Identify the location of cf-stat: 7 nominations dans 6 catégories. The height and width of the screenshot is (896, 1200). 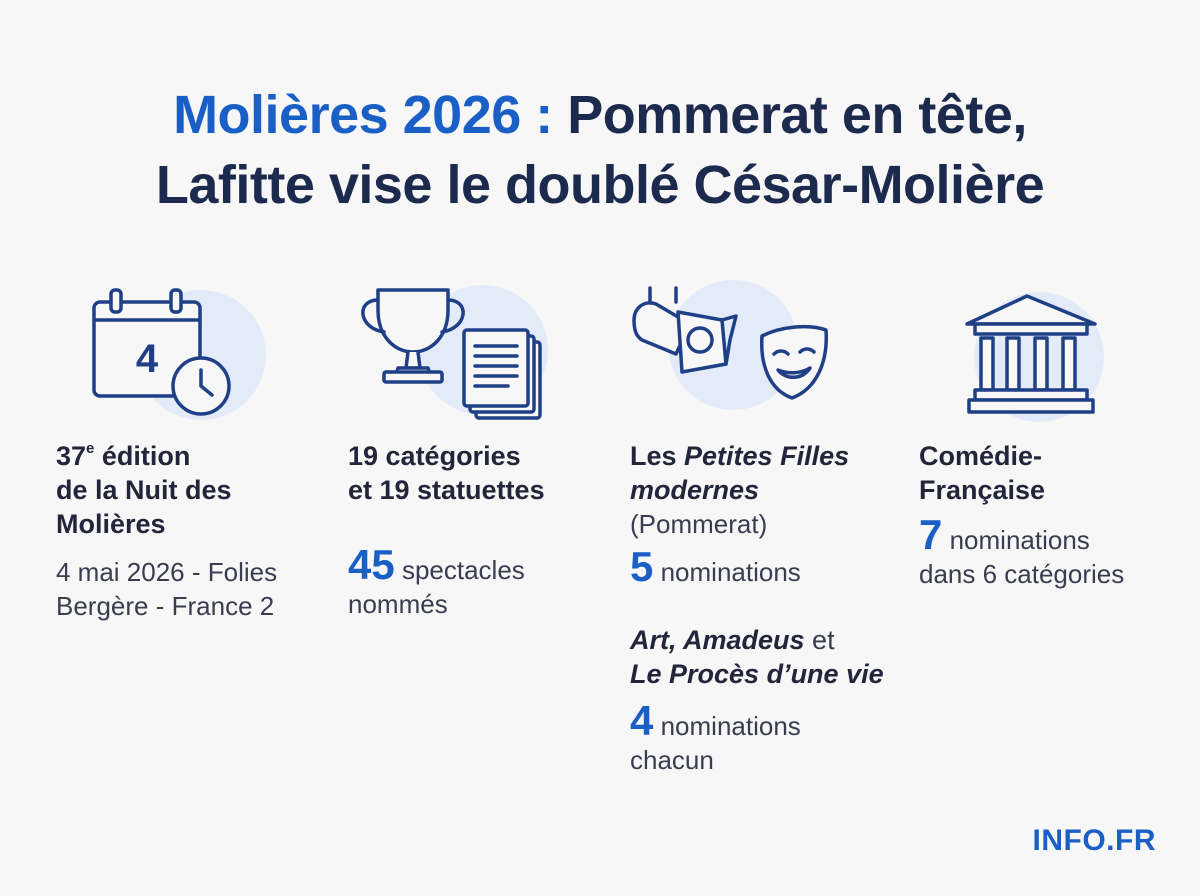
(1022, 550).